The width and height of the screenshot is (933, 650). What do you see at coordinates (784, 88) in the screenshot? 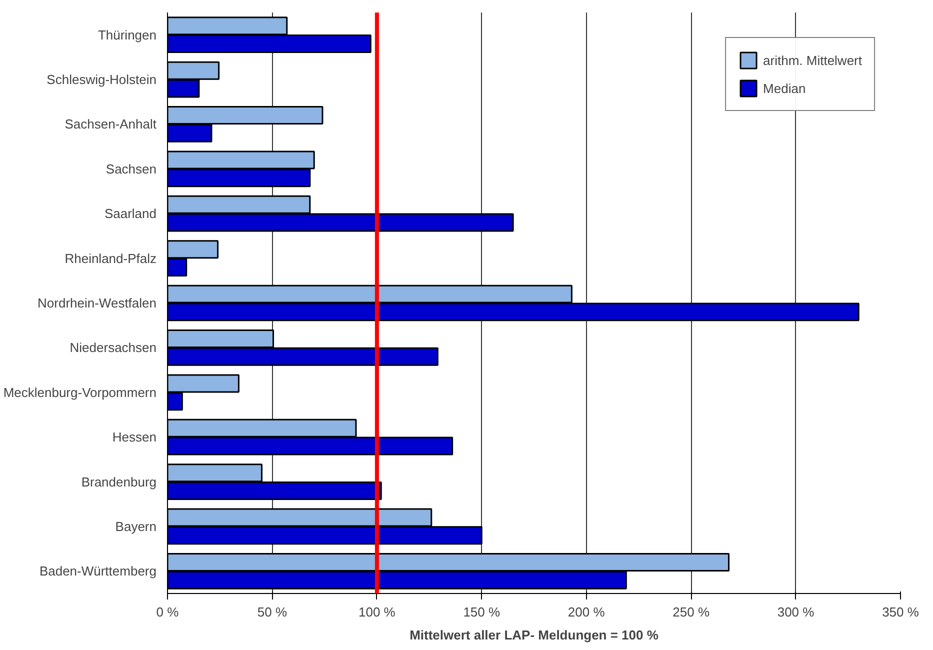
I see `legend-label: Median` at bounding box center [784, 88].